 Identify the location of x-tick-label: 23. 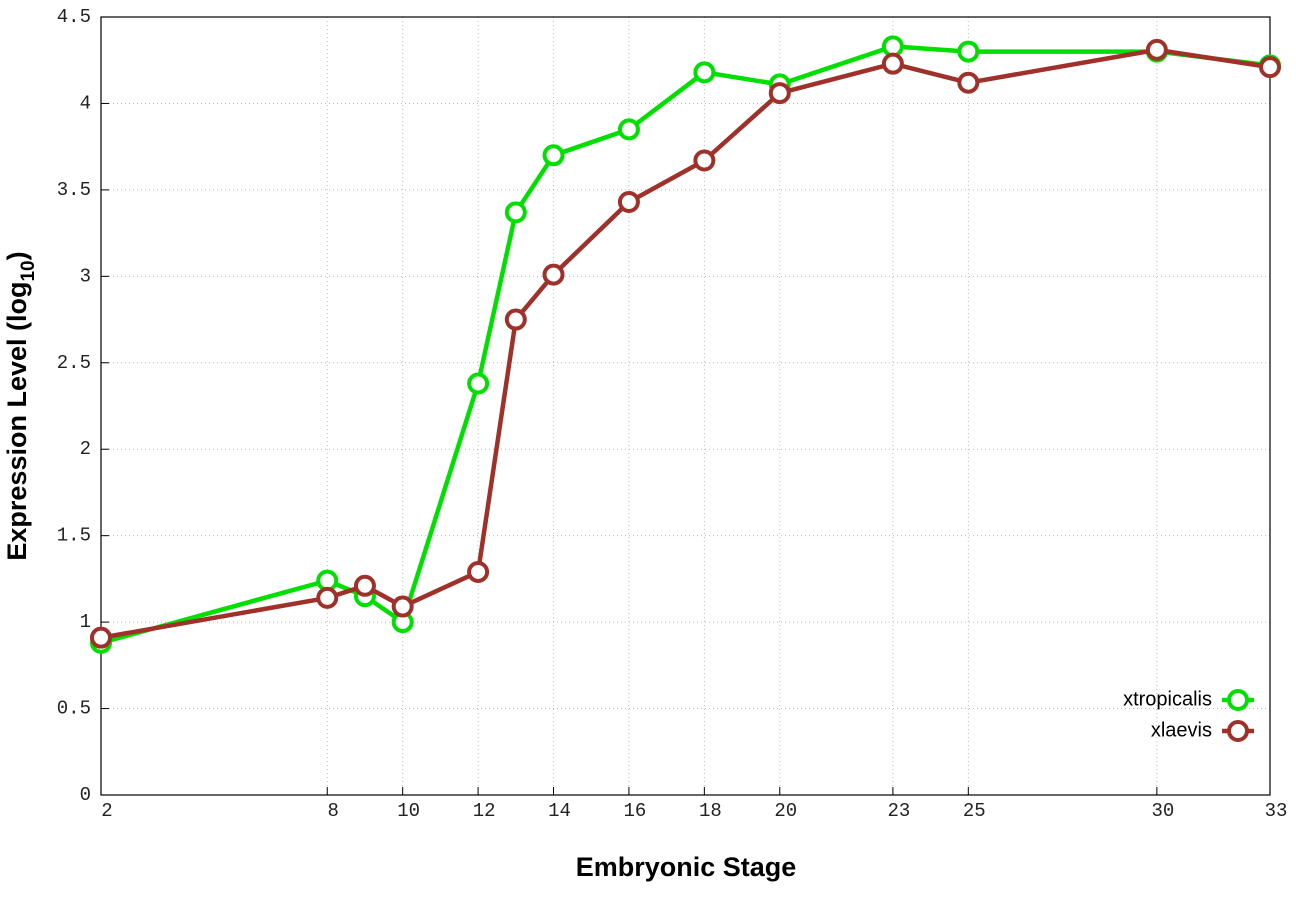
(898, 811).